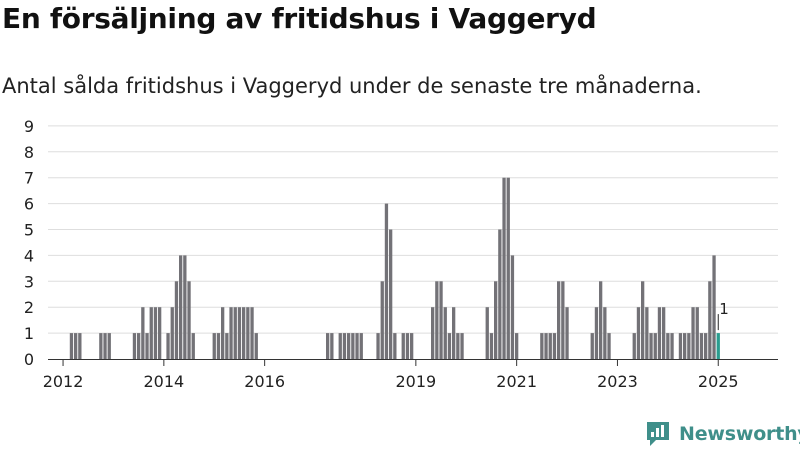 The height and width of the screenshot is (450, 800). Describe the element at coordinates (516, 381) in the screenshot. I see `x-tick-label: 2021` at that location.